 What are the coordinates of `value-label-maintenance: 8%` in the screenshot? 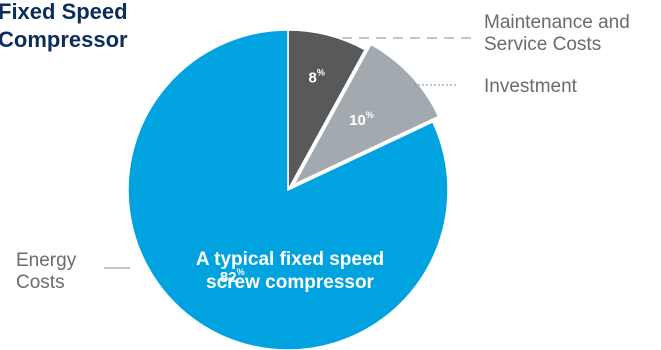 It's located at (316, 77).